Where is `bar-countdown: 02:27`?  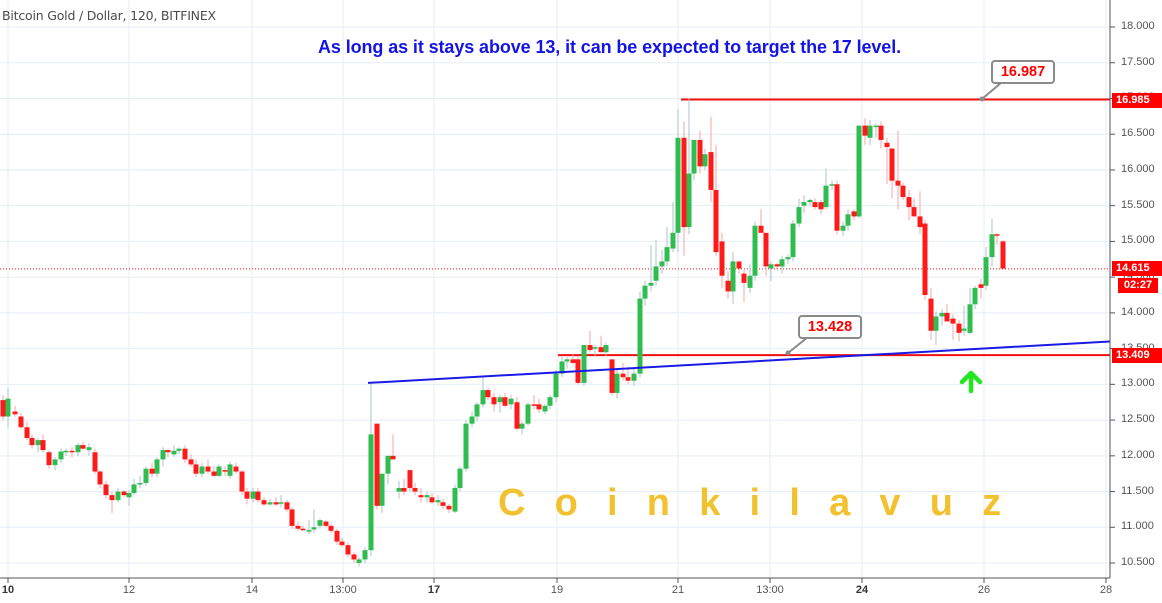
bar-countdown: 02:27 is located at coordinates (1138, 285).